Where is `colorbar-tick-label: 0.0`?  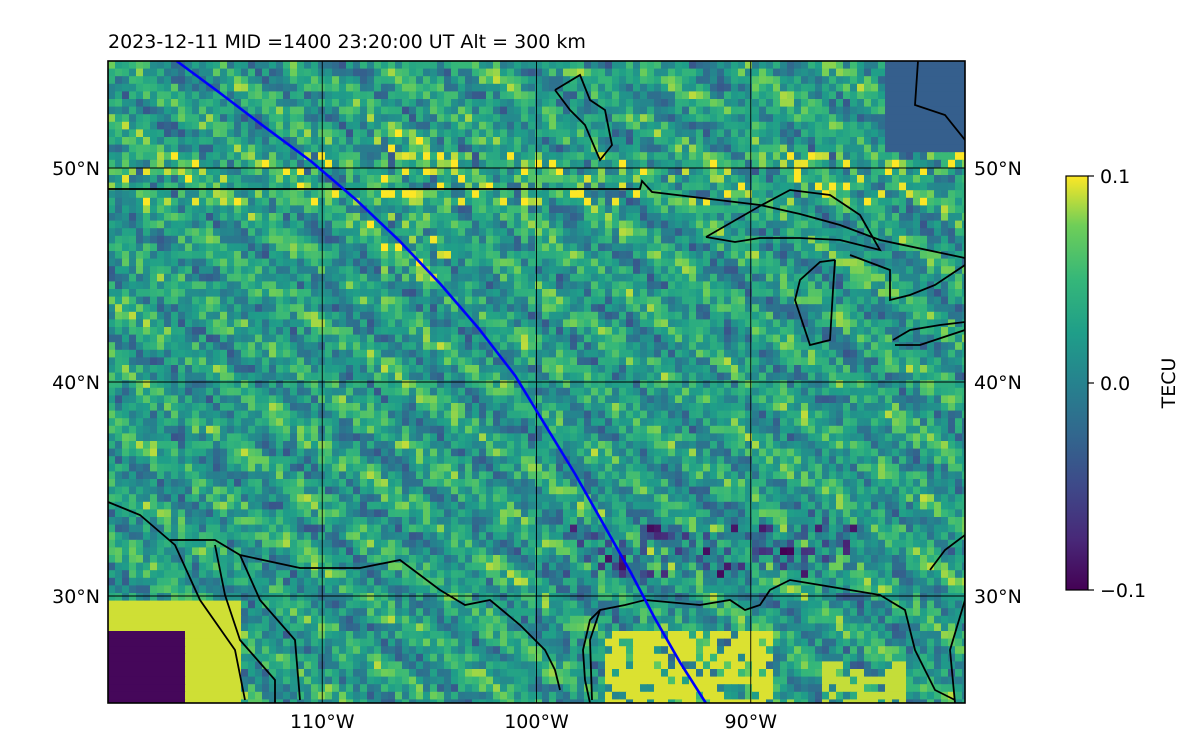
colorbar-tick-label: 0.0 is located at coordinates (1115, 384).